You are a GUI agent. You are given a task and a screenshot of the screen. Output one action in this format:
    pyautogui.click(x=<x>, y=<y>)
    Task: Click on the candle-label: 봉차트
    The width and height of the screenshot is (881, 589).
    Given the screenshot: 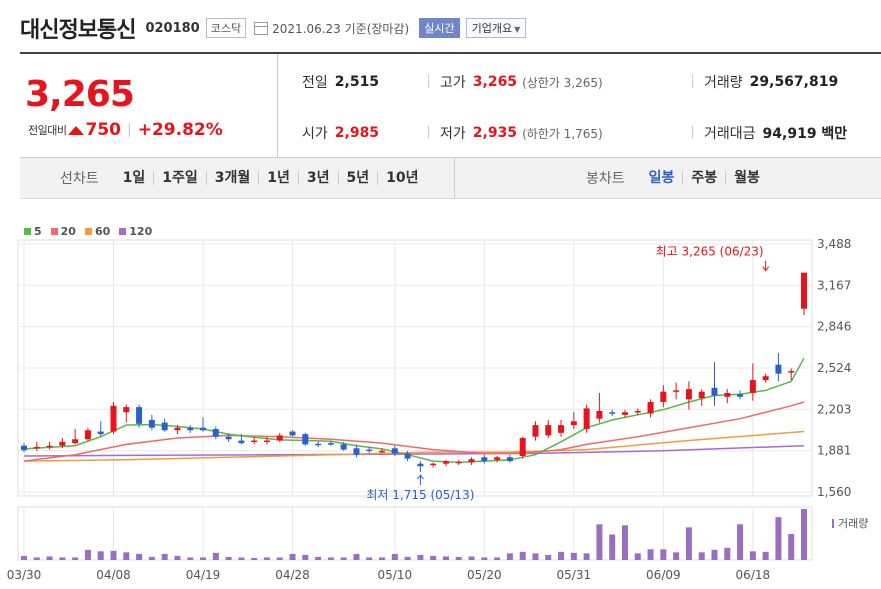 What is the action you would take?
    pyautogui.click(x=605, y=179)
    